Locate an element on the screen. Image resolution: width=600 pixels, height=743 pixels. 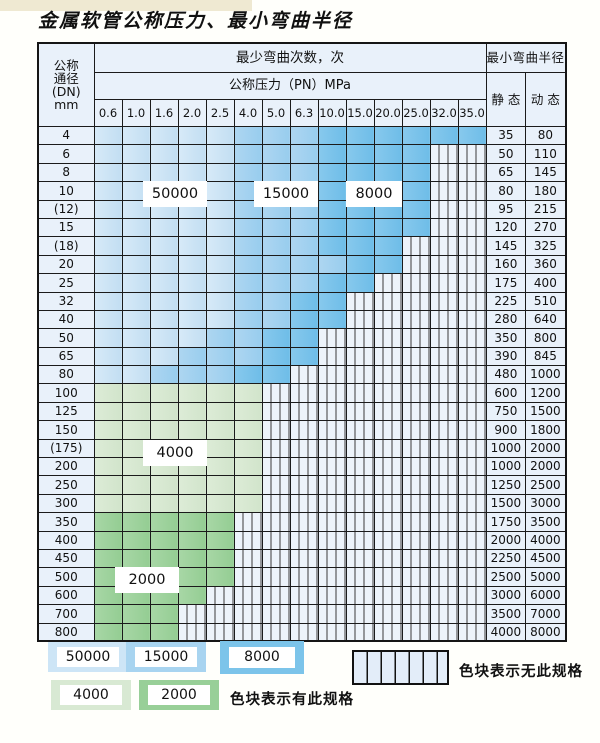
dn-cell: 65 is located at coordinates (66, 356).